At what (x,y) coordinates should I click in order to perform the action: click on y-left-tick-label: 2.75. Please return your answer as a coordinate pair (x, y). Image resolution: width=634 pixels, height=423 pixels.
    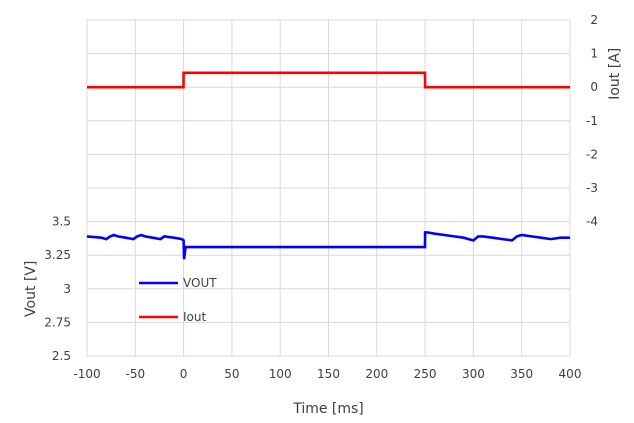
    Looking at the image, I should click on (57, 322).